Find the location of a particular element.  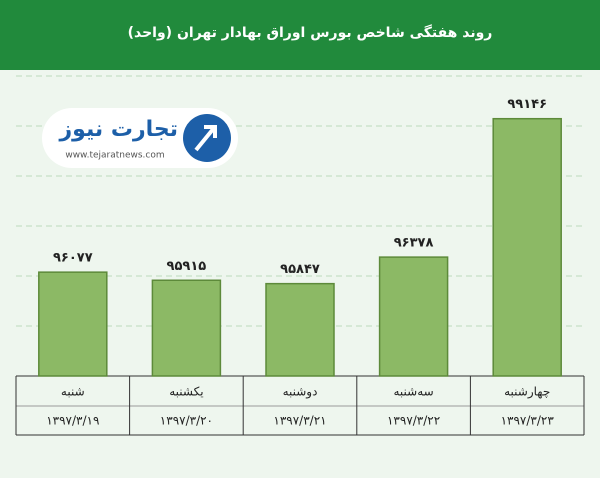

logo-name: تجارت نیوز is located at coordinates (118, 129).